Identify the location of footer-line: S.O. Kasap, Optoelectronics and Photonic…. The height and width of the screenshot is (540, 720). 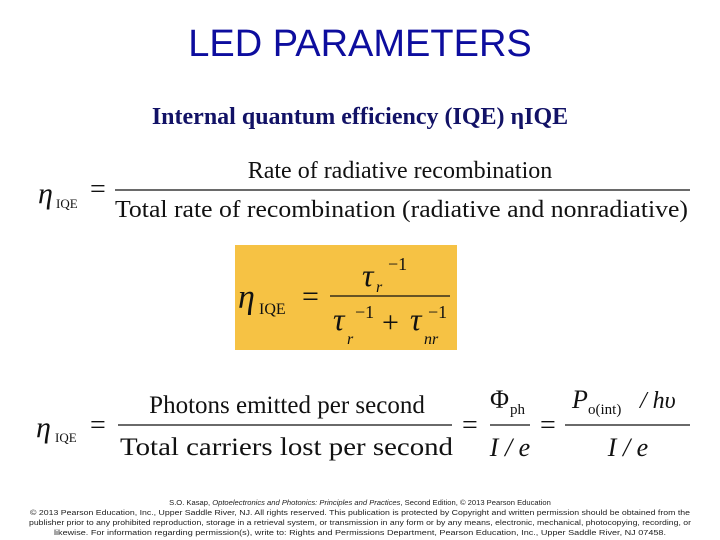
(360, 502).